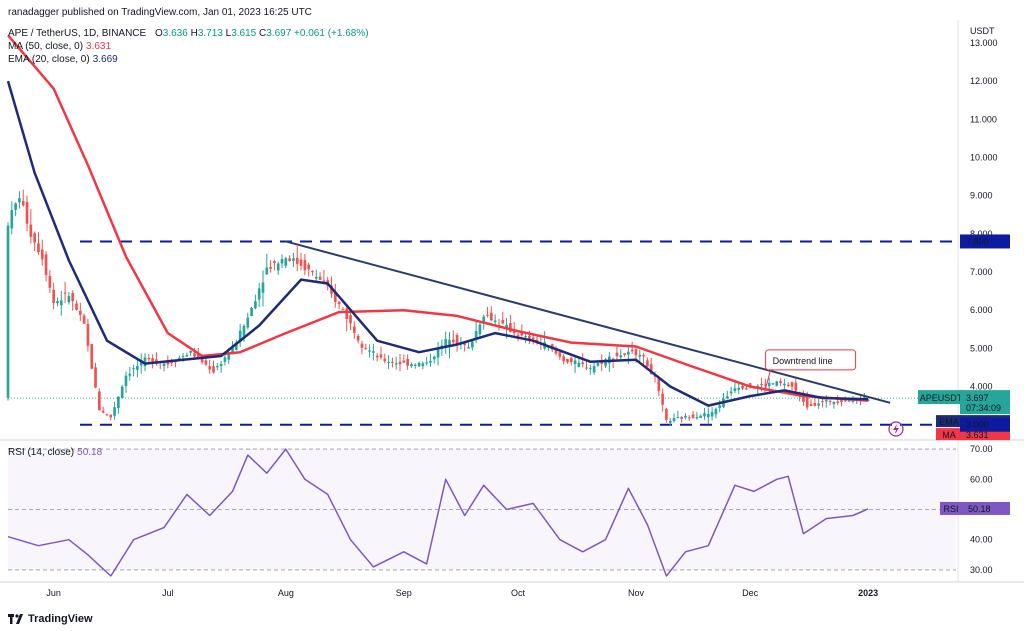  Describe the element at coordinates (981, 196) in the screenshot. I see `price-tick-label: 9.000` at that location.